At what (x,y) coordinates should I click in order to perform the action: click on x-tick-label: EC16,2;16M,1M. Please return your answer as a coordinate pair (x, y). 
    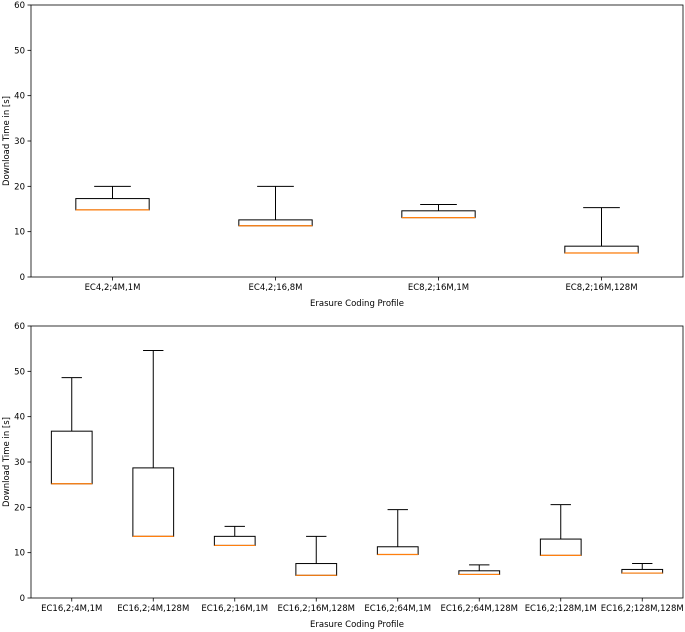
    Looking at the image, I should click on (234, 609).